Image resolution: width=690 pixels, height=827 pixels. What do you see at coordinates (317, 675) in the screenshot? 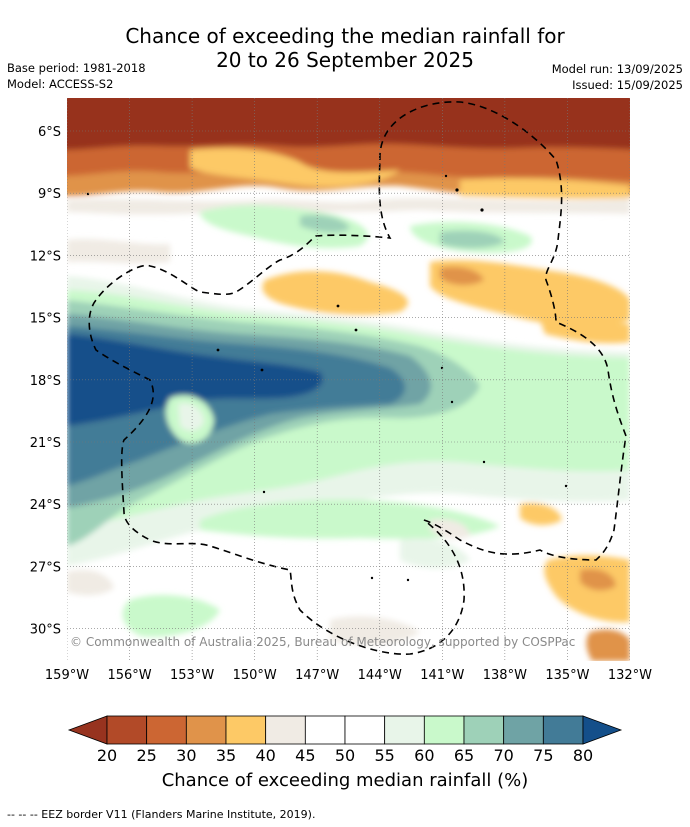
I see `lon-tick-label: 147°W` at bounding box center [317, 675].